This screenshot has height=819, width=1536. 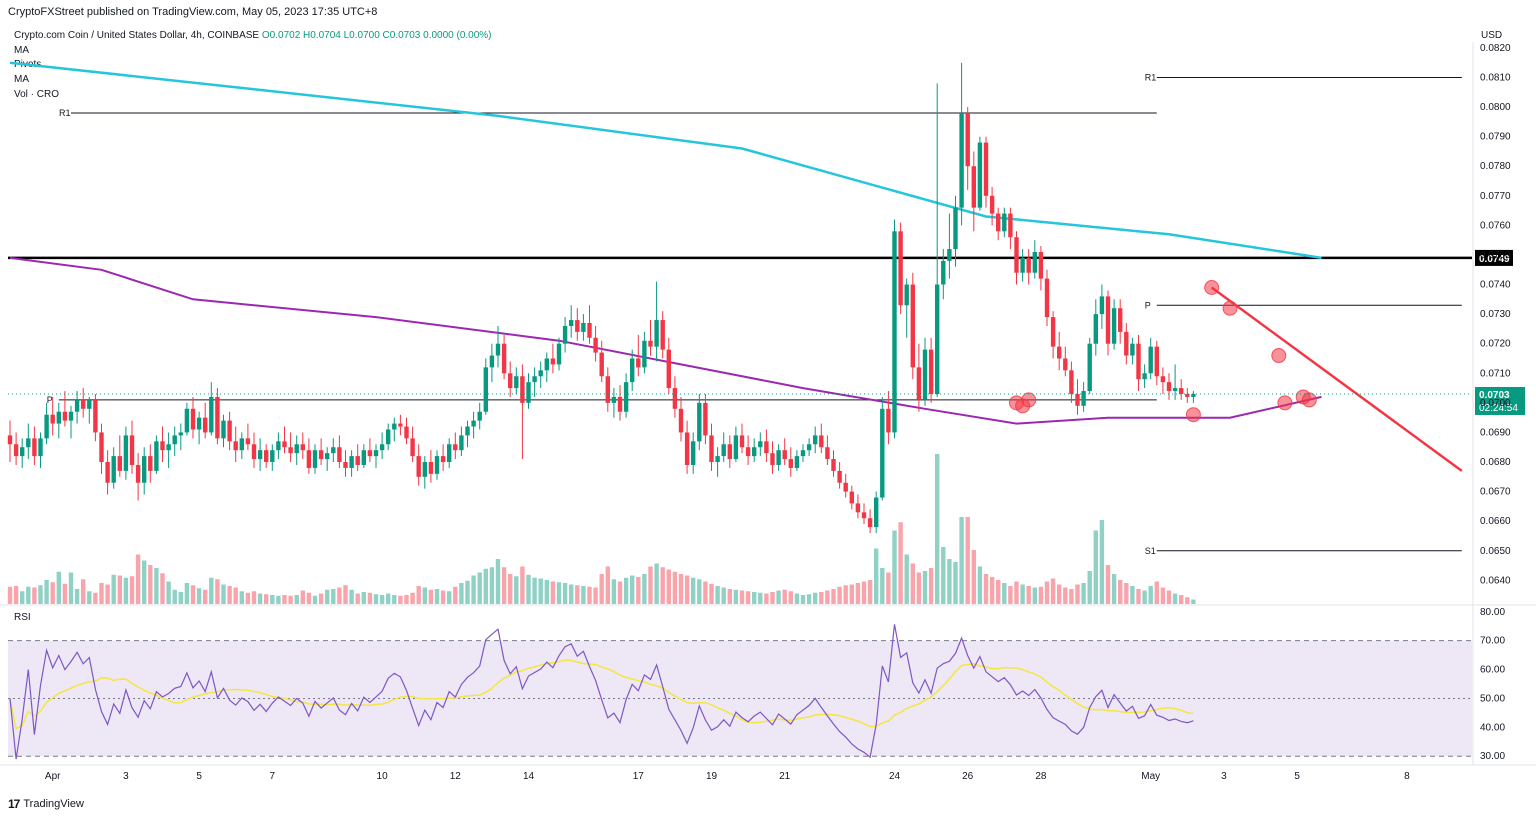 I want to click on touch-marker, so click(x=1309, y=400).